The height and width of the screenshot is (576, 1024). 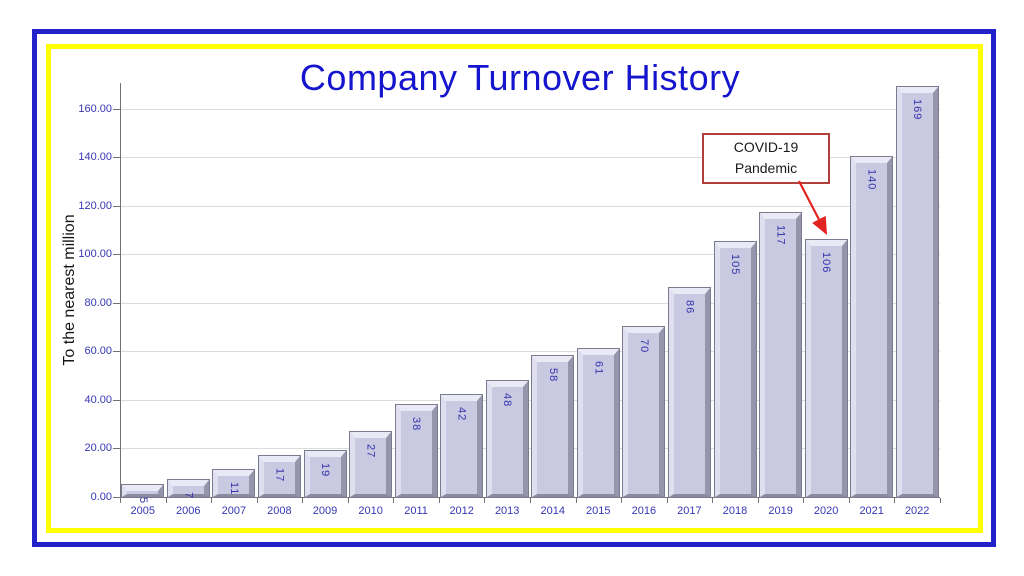 I want to click on bar-value-label: 106, so click(x=826, y=262).